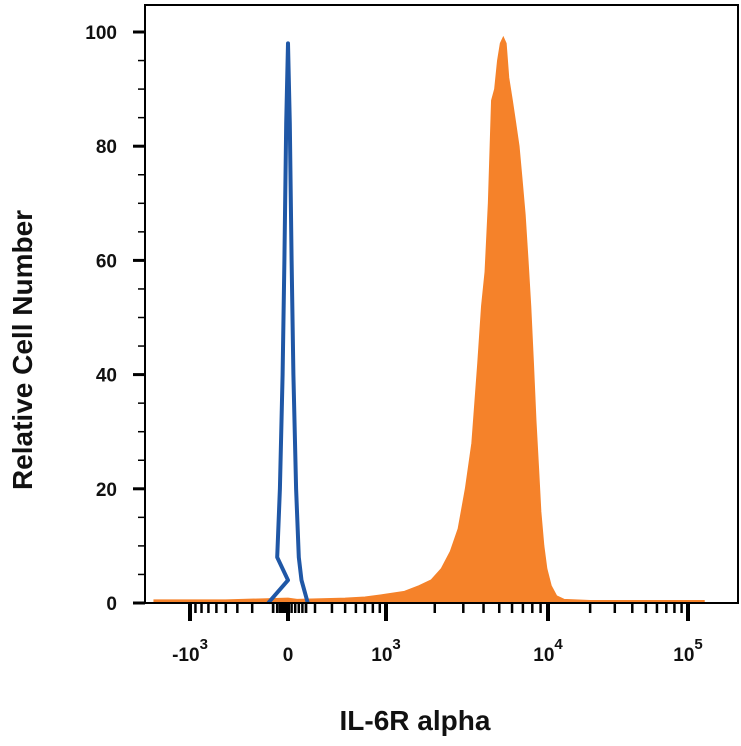  I want to click on y-tick-label: 80, so click(106, 147).